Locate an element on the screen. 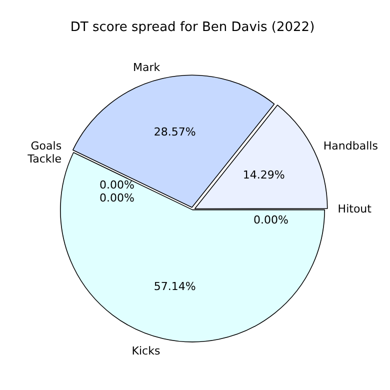  category-label: Hitout is located at coordinates (355, 209).